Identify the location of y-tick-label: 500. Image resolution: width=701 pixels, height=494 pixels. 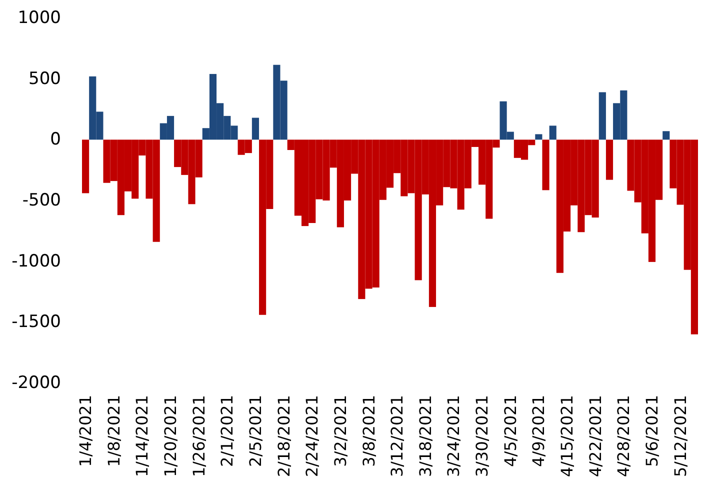
(44, 78).